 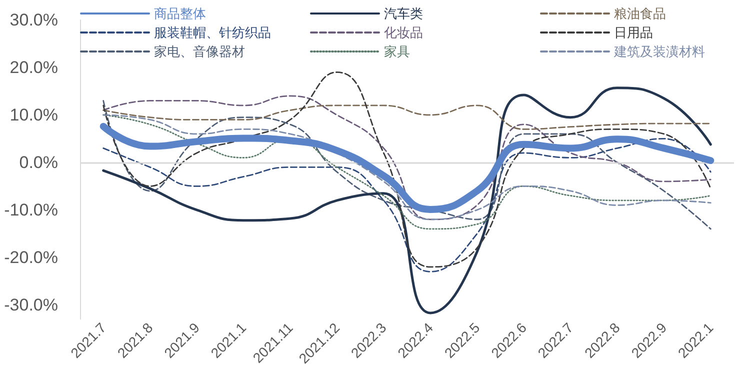 What do you see at coordinates (180, 13) in the screenshot?
I see `text: 商品整体` at bounding box center [180, 13].